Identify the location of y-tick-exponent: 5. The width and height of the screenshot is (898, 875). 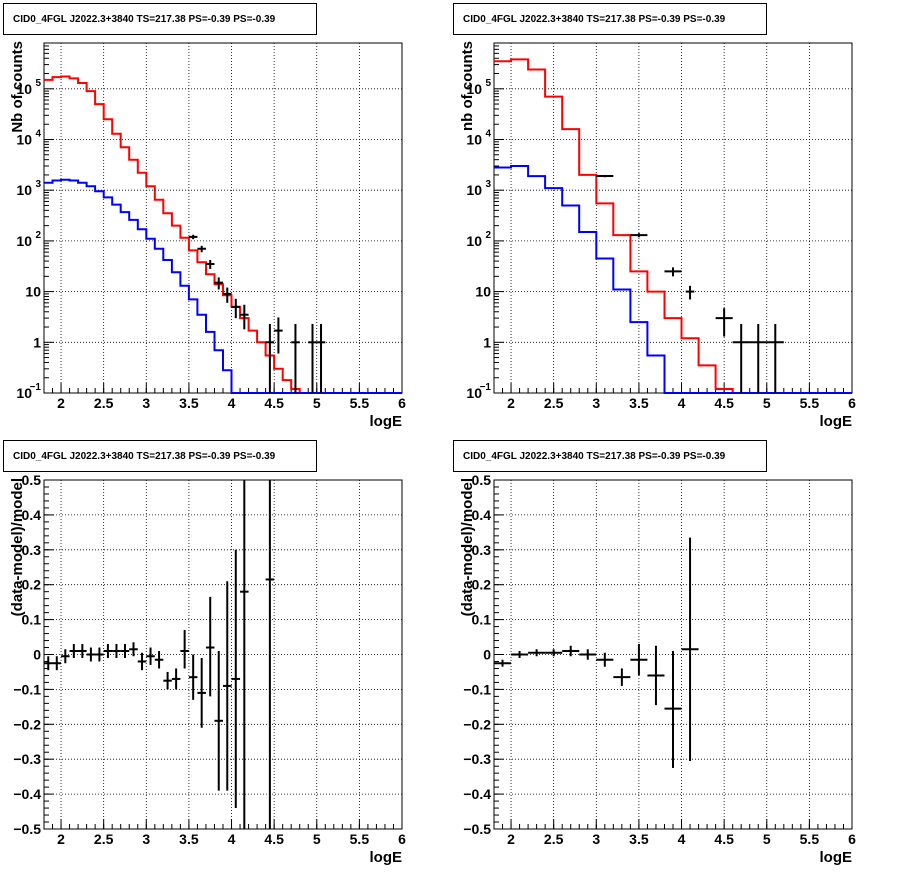
(488, 83).